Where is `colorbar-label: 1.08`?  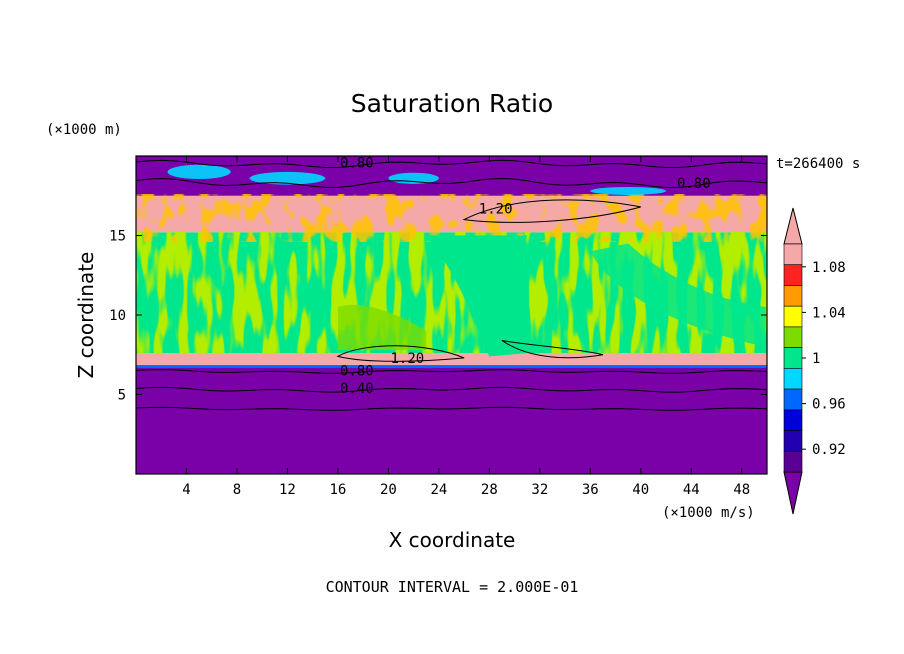 colorbar-label: 1.08 is located at coordinates (829, 268).